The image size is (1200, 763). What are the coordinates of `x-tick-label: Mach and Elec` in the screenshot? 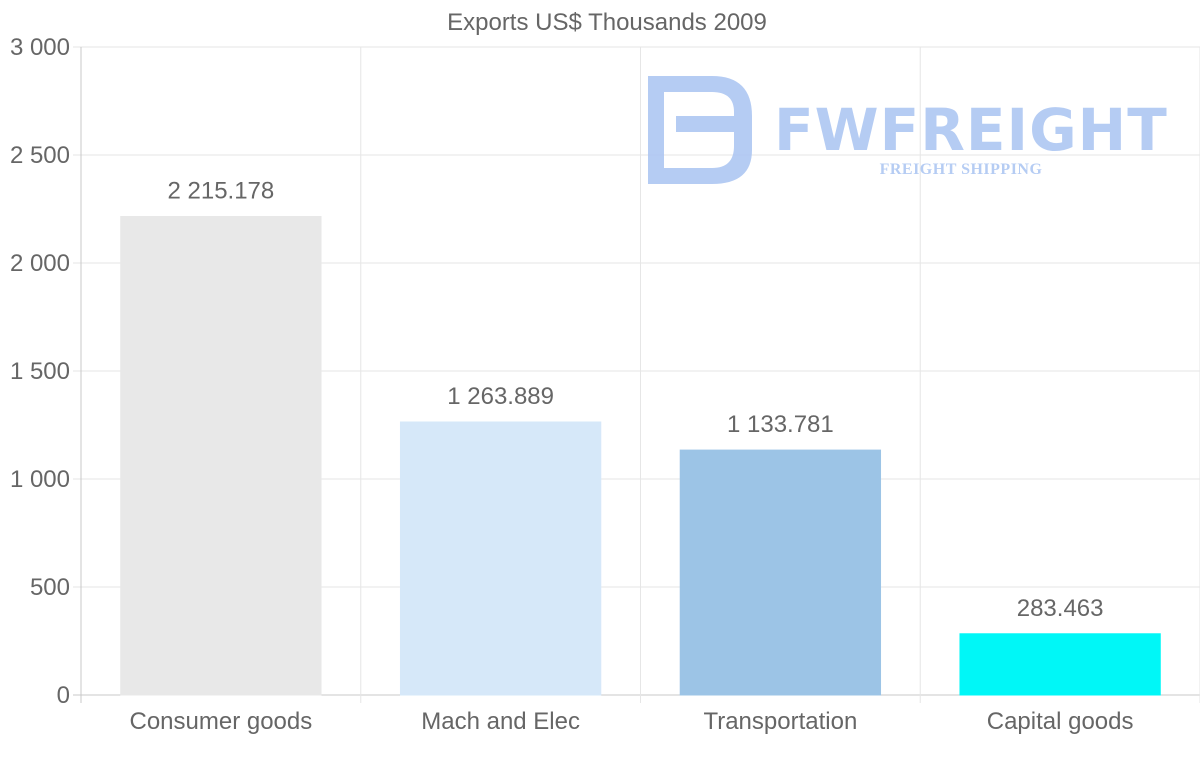 It's located at (500, 721).